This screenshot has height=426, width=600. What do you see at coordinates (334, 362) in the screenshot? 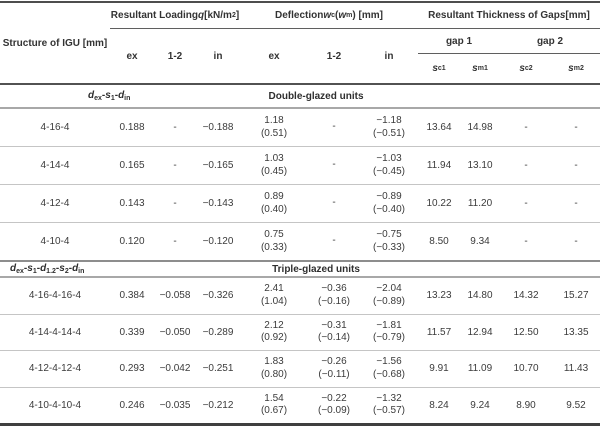
I see `deflection-characteristic-value: −0.26` at bounding box center [334, 362].